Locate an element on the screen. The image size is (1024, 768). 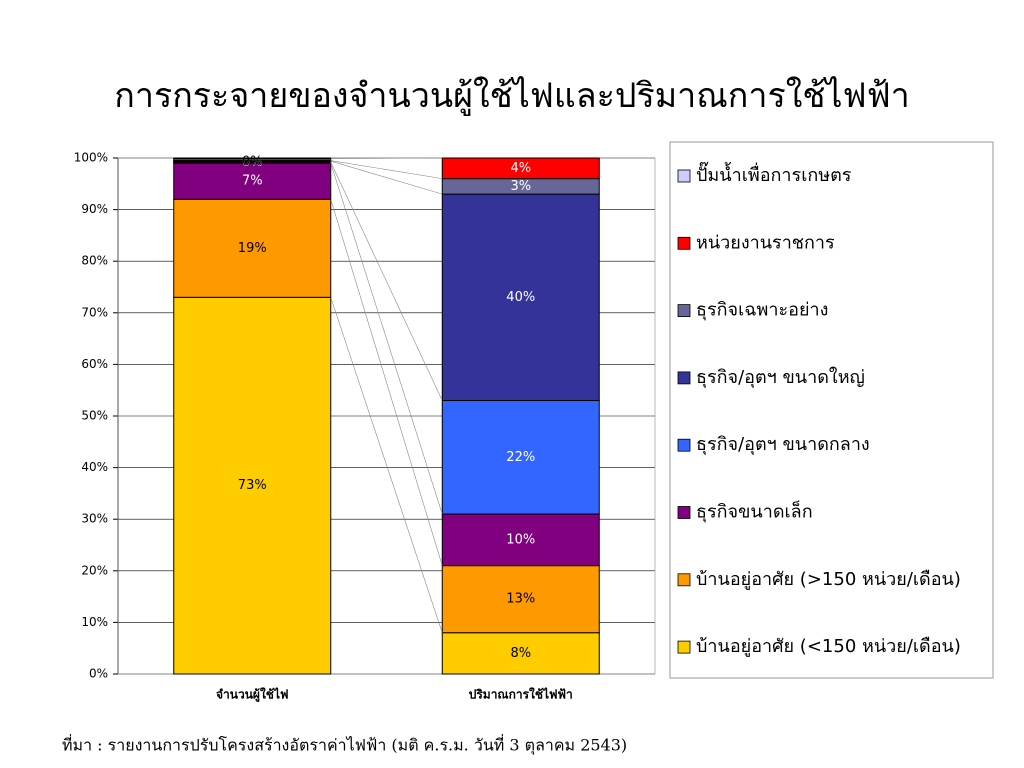
y-tick-label: 10% is located at coordinates (94, 622).